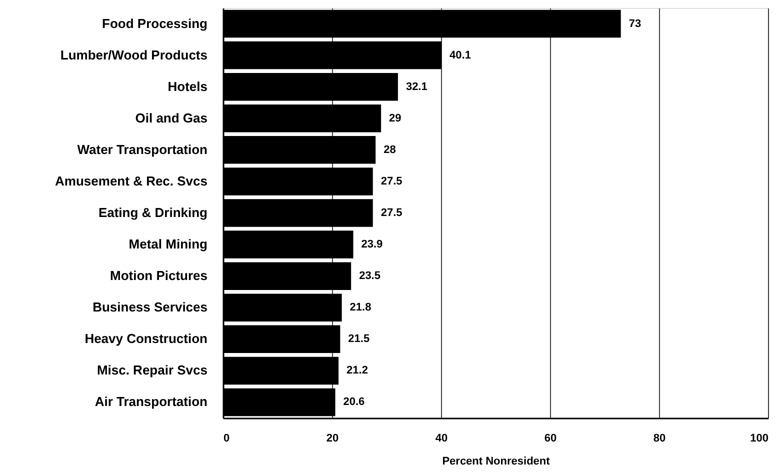 The height and width of the screenshot is (472, 781). What do you see at coordinates (395, 118) in the screenshot?
I see `data-label: 29` at bounding box center [395, 118].